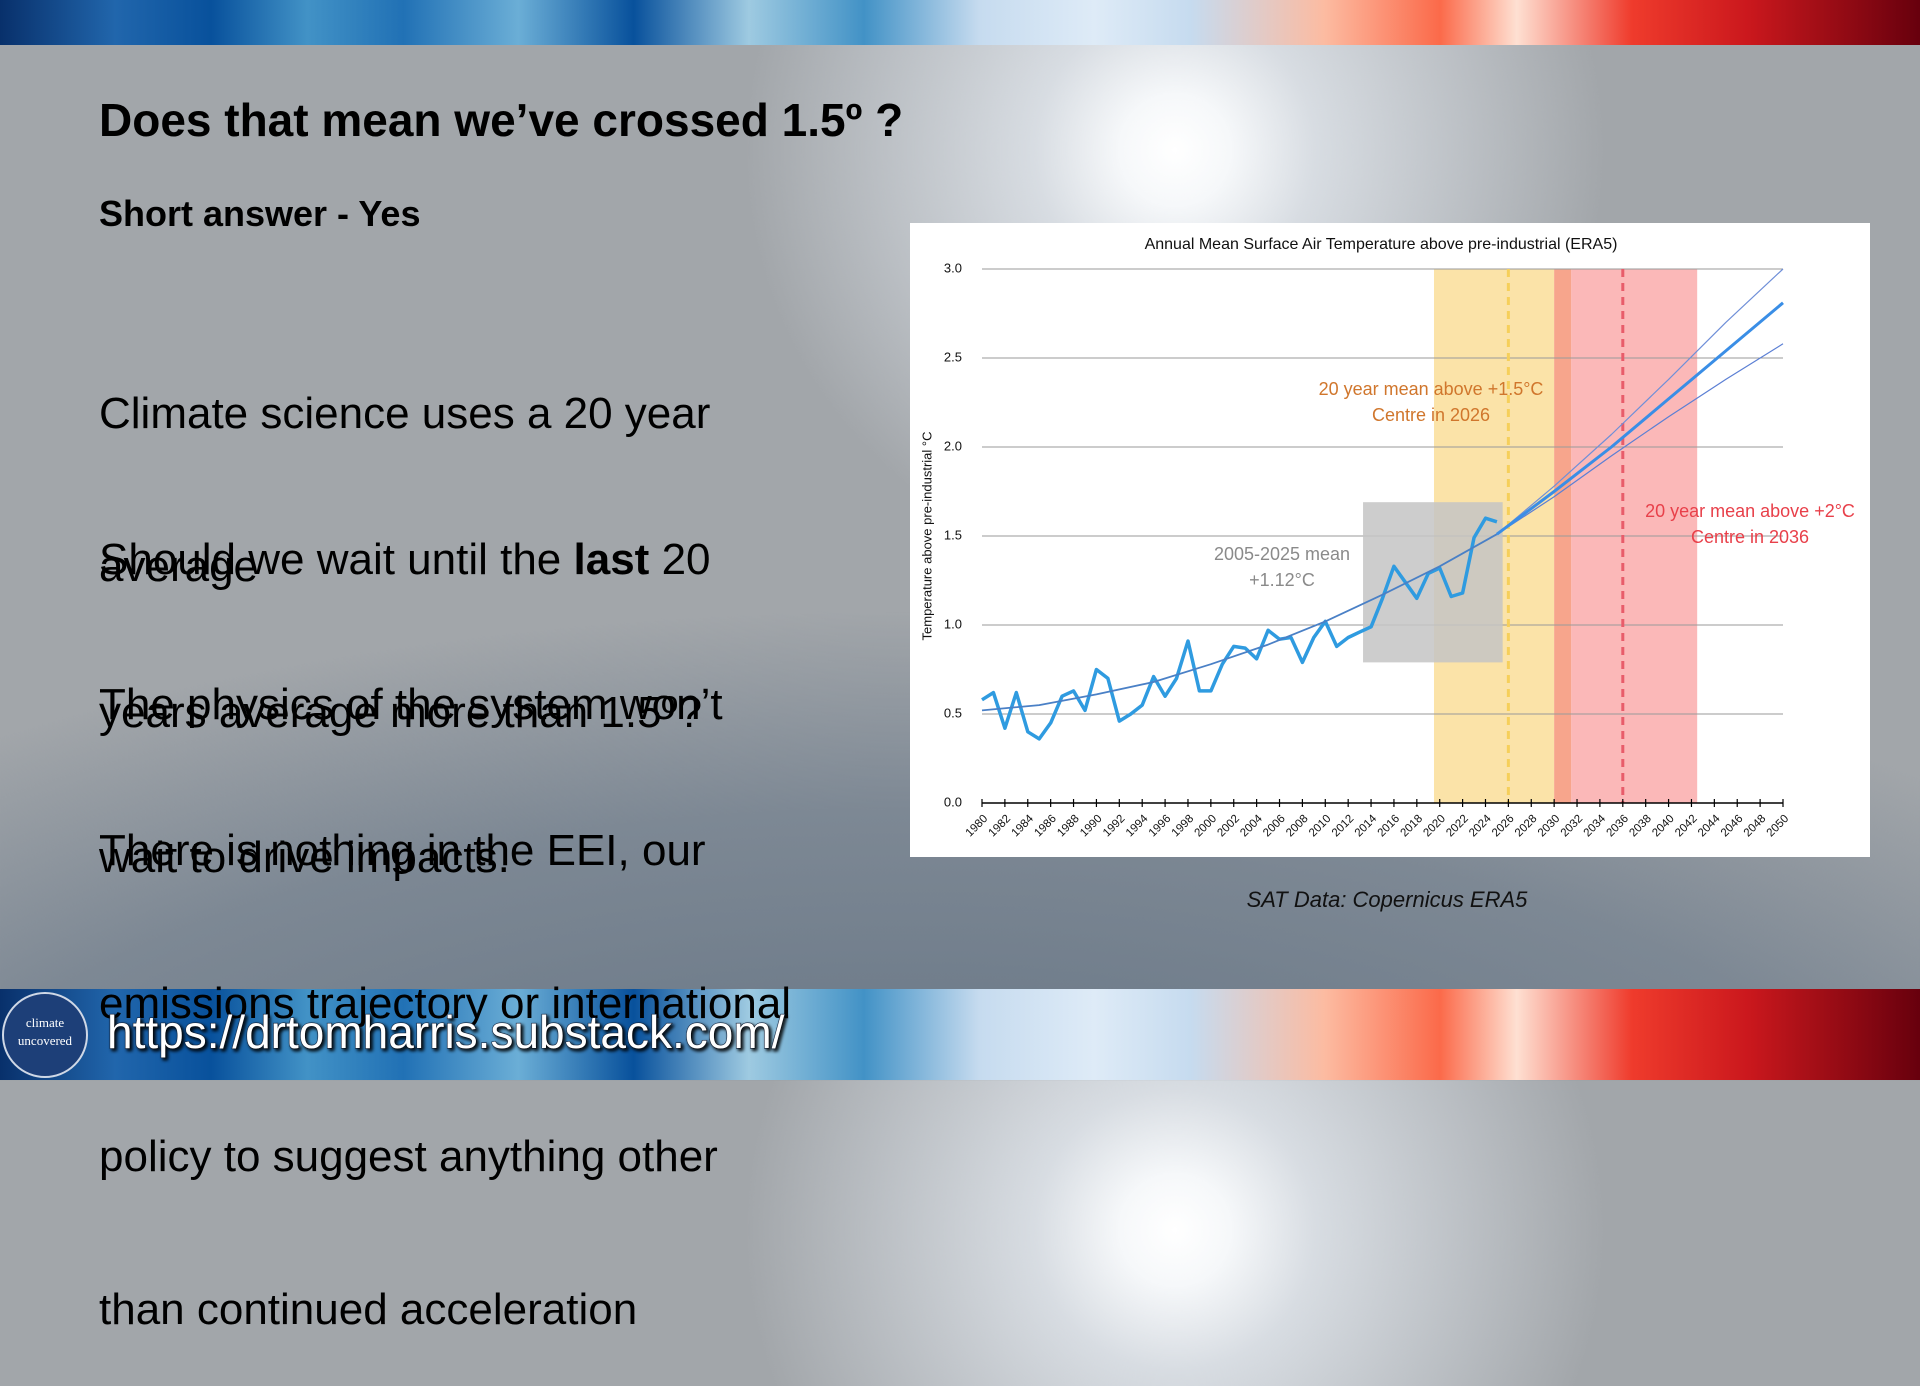 This screenshot has width=1920, height=1386. I want to click on y-tick-label: 0.0, so click(953, 801).